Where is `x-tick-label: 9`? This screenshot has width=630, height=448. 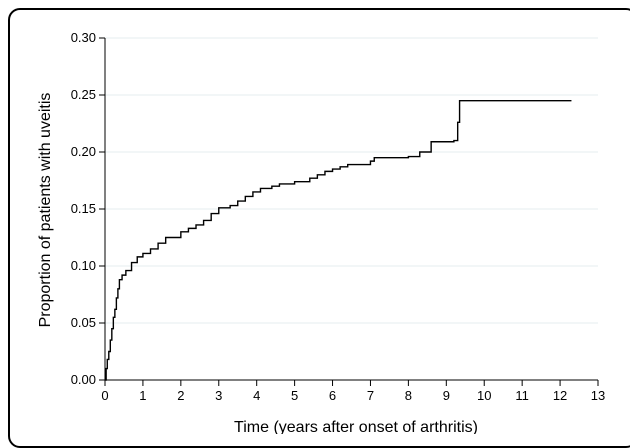 x-tick-label: 9 is located at coordinates (446, 395).